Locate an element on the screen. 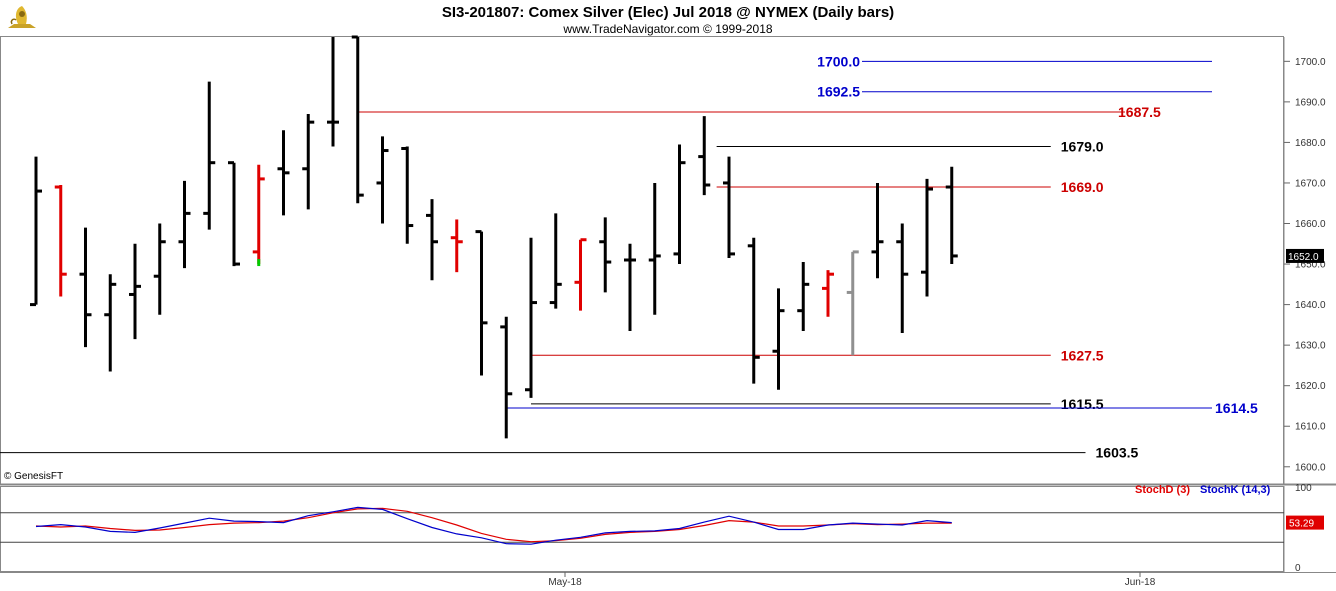  y-tick-label: 1660.0 is located at coordinates (1310, 224).